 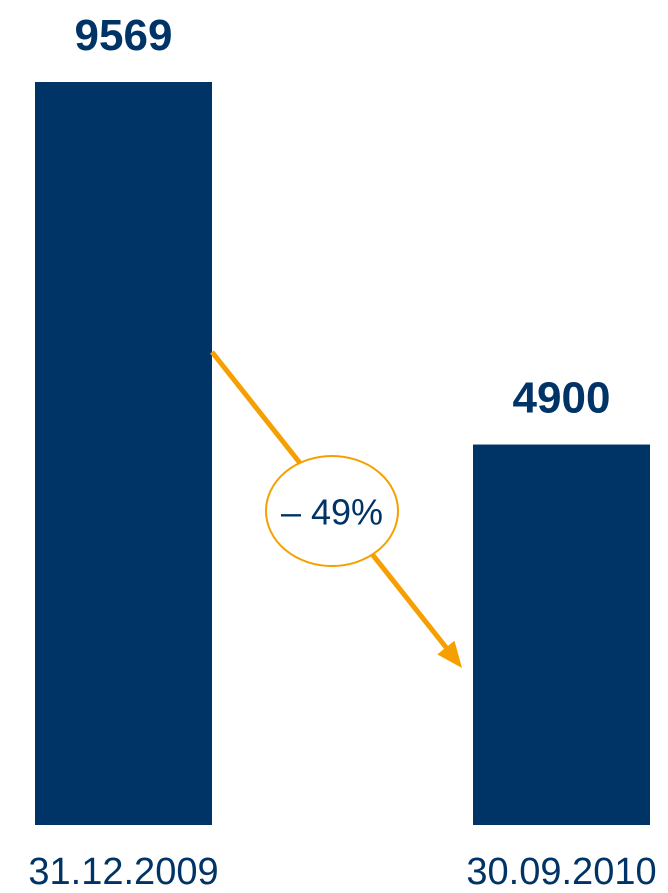 What do you see at coordinates (449, 654) in the screenshot?
I see `change-arrowhead` at bounding box center [449, 654].